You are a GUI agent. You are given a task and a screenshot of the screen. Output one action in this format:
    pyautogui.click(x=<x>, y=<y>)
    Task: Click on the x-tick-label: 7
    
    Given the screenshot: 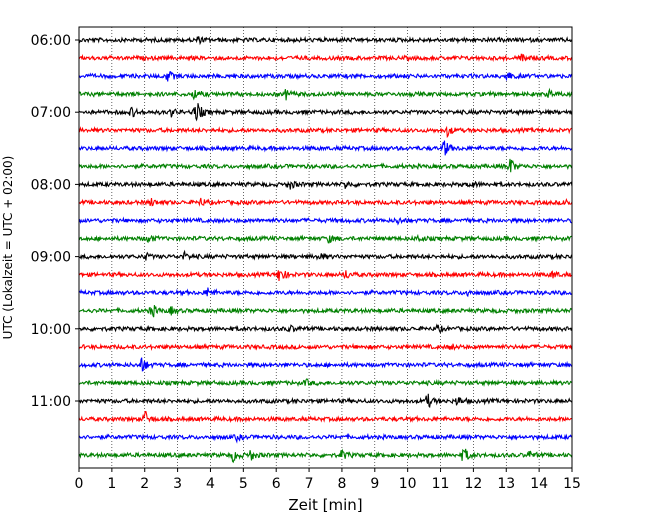 What is the action you would take?
    pyautogui.click(x=309, y=484)
    